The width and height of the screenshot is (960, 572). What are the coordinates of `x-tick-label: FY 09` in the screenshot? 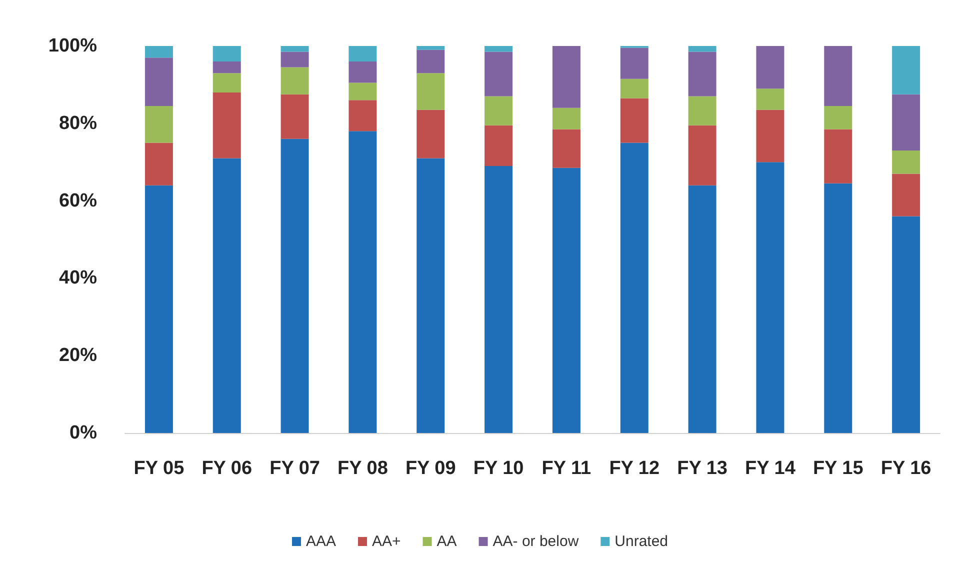 It's located at (430, 468).